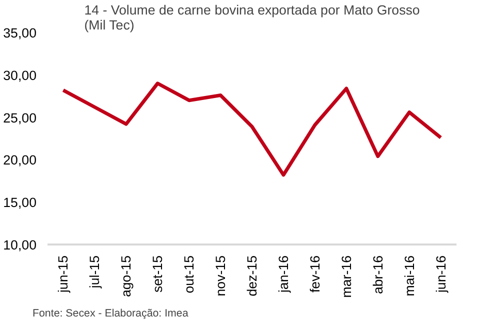  What do you see at coordinates (20, 160) in the screenshot?
I see `y-tick-label: 20,00` at bounding box center [20, 160].